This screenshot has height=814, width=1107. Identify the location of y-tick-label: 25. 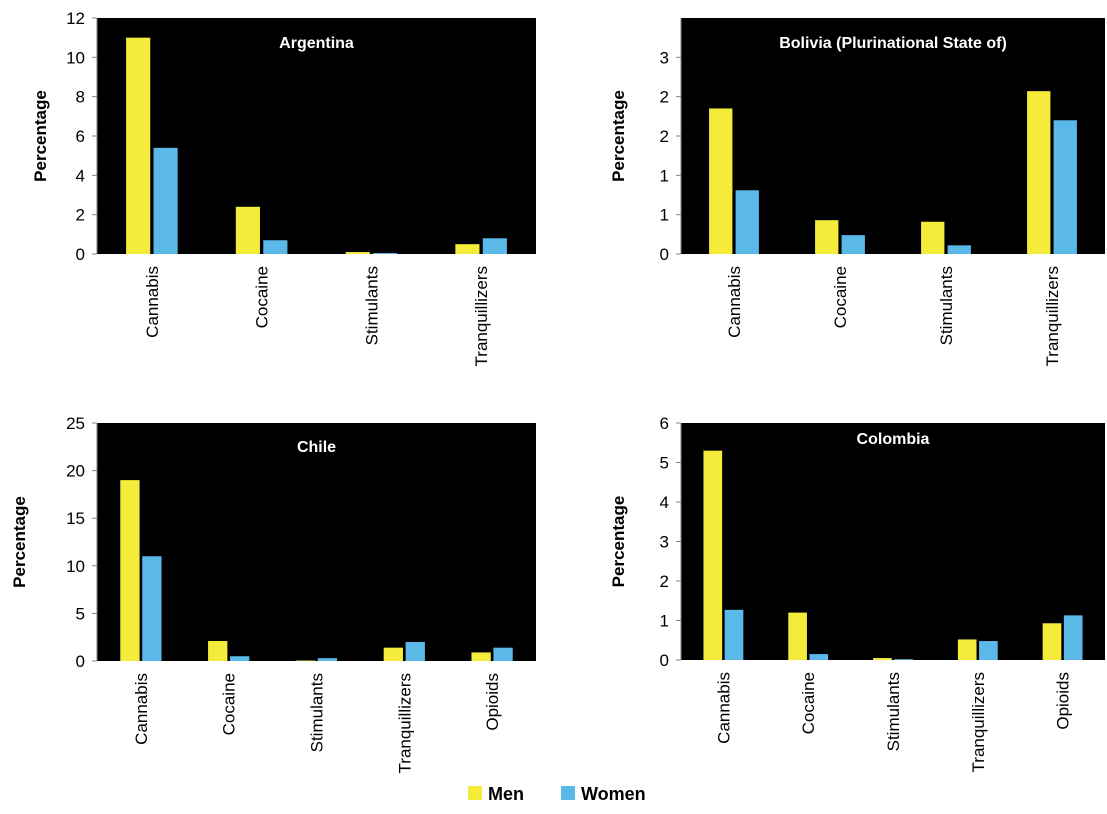
(75, 423).